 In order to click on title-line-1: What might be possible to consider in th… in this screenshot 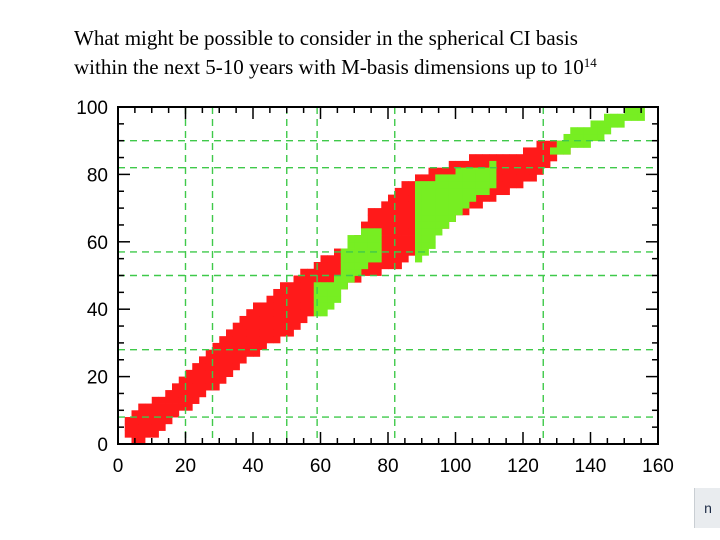, I will do `click(326, 38)`.